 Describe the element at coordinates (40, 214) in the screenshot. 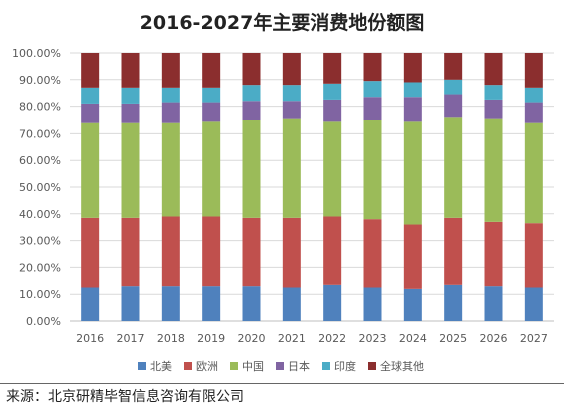

I see `y-tick-label: 40.00%` at that location.